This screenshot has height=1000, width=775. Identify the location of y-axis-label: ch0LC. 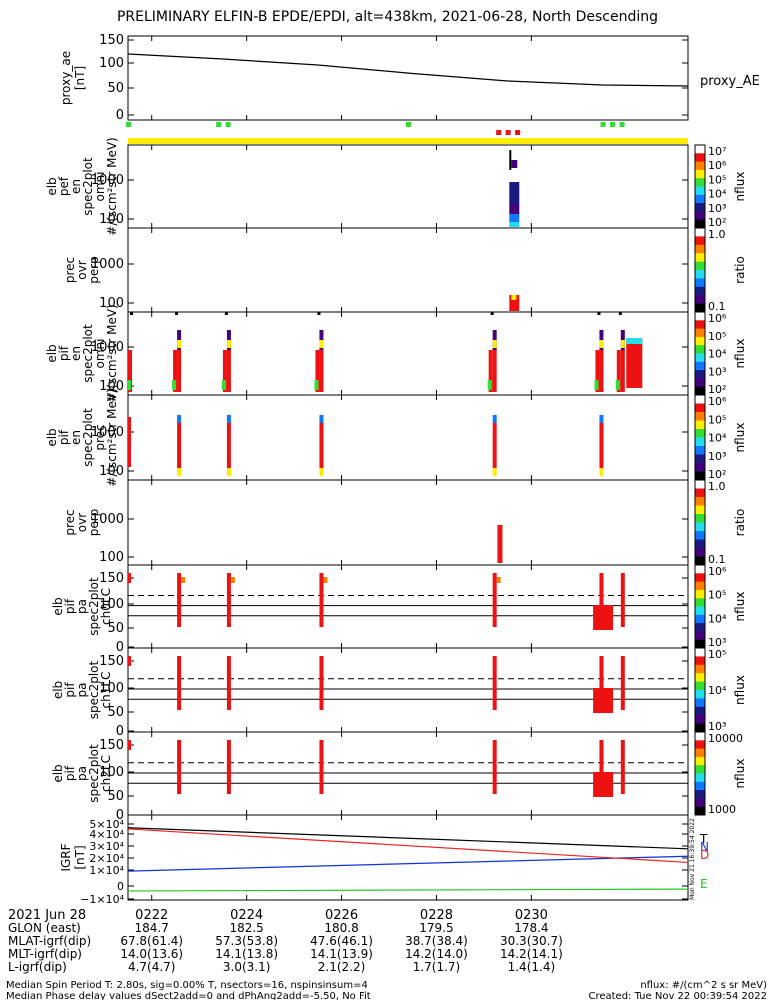
(106, 606).